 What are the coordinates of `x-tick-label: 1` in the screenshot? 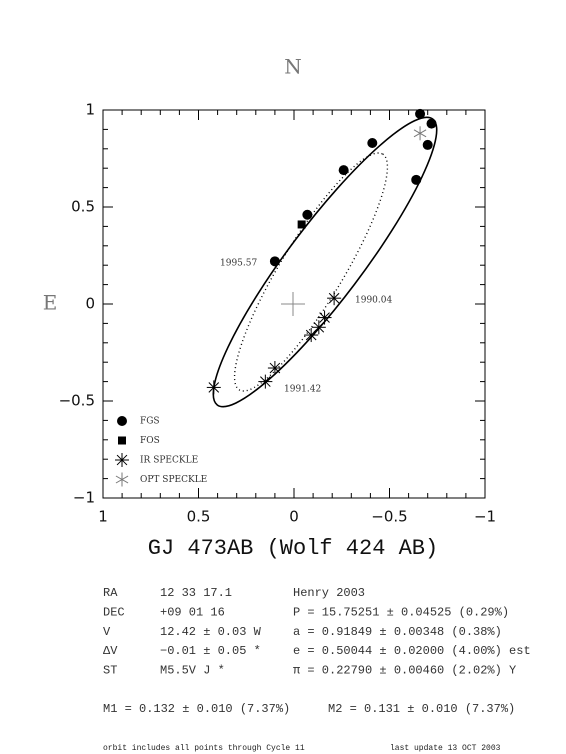 It's located at (103, 517).